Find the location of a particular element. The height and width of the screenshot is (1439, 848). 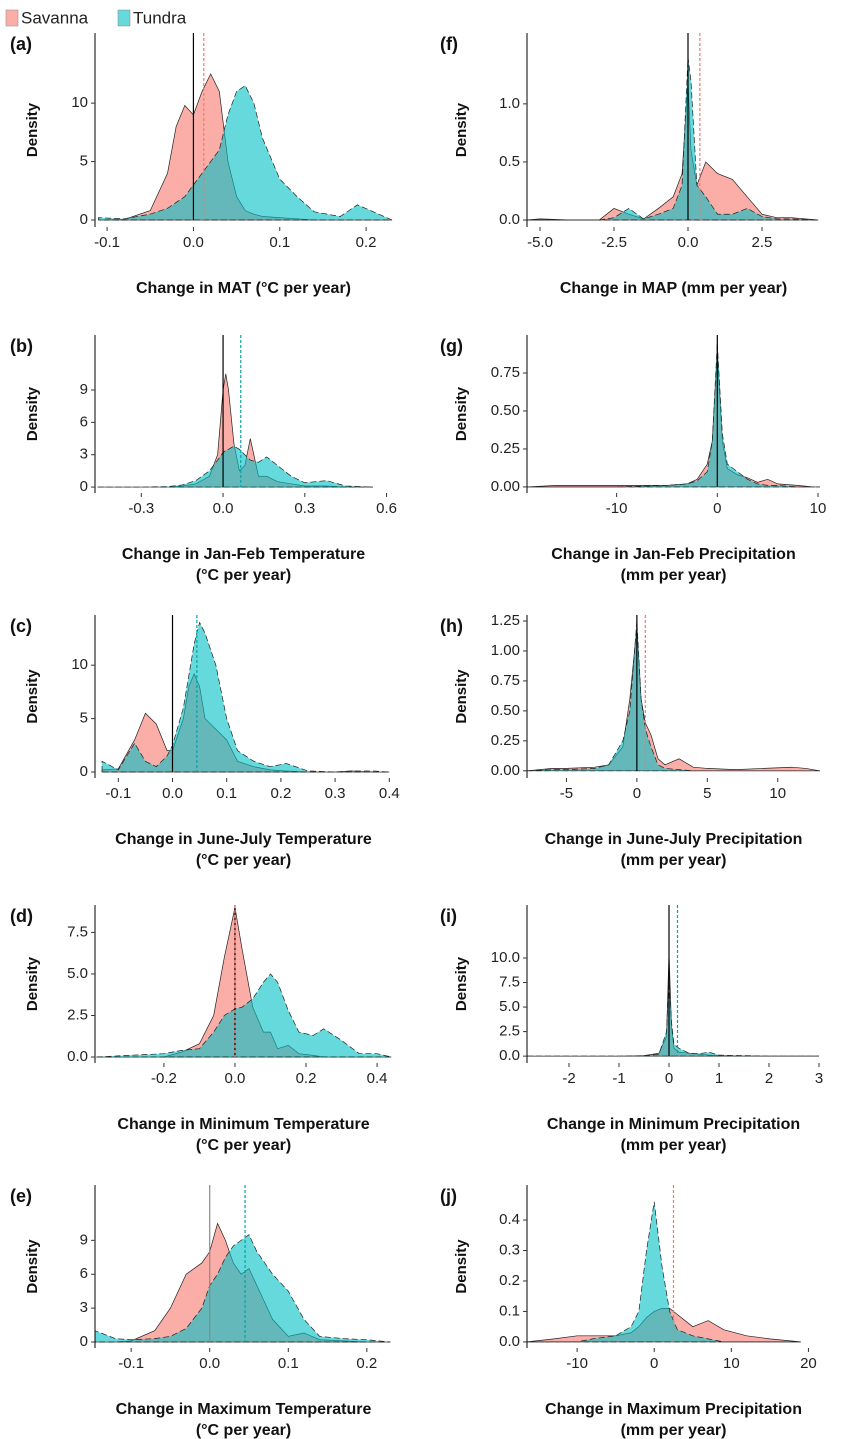

x-axis-label: (mm per year) is located at coordinates (674, 1430).